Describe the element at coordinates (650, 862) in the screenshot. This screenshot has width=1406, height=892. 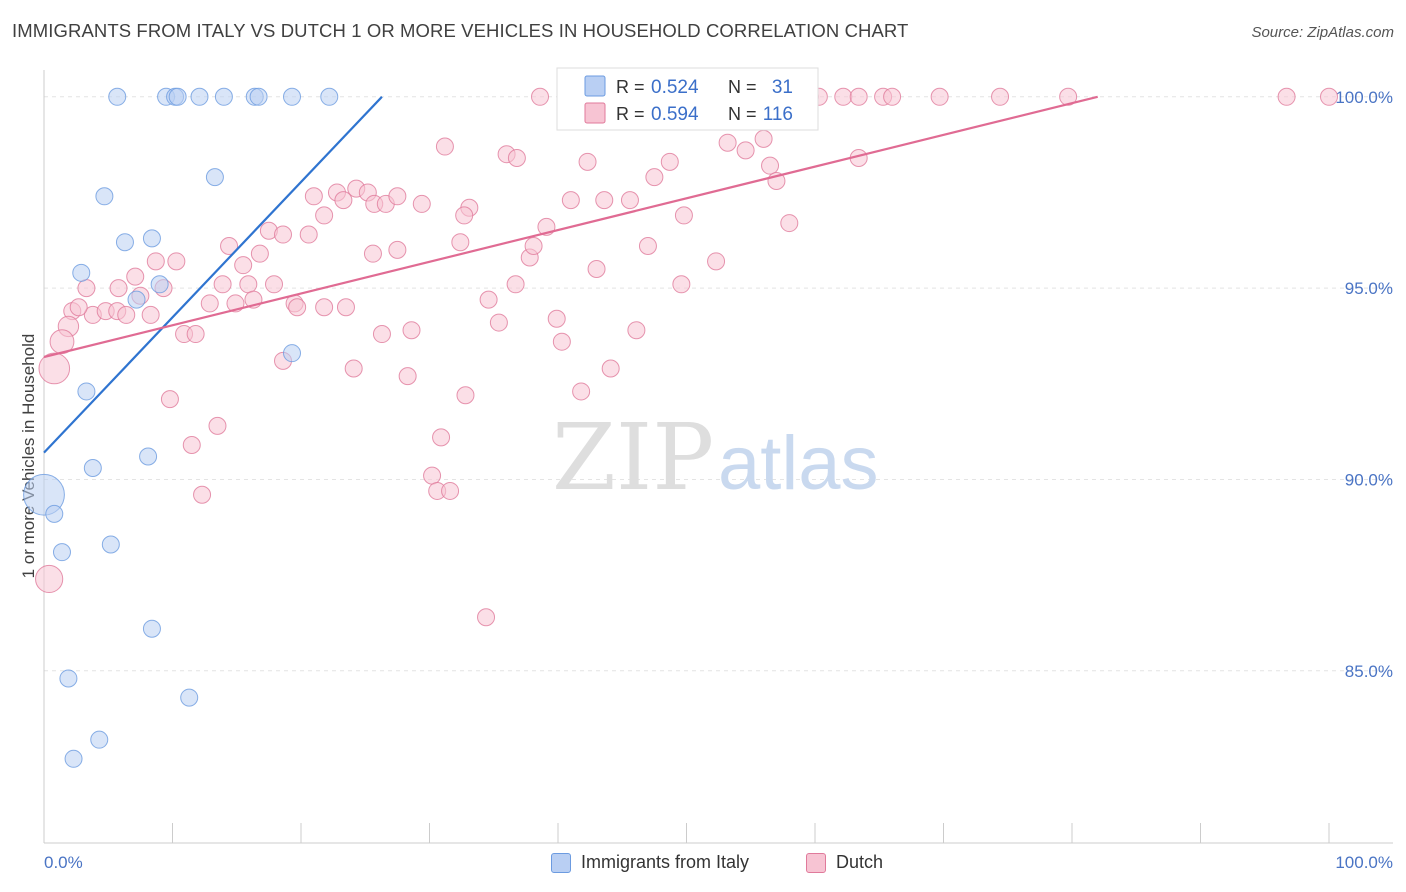
I see `legend-item-italy: Immigrants from Italy` at that location.